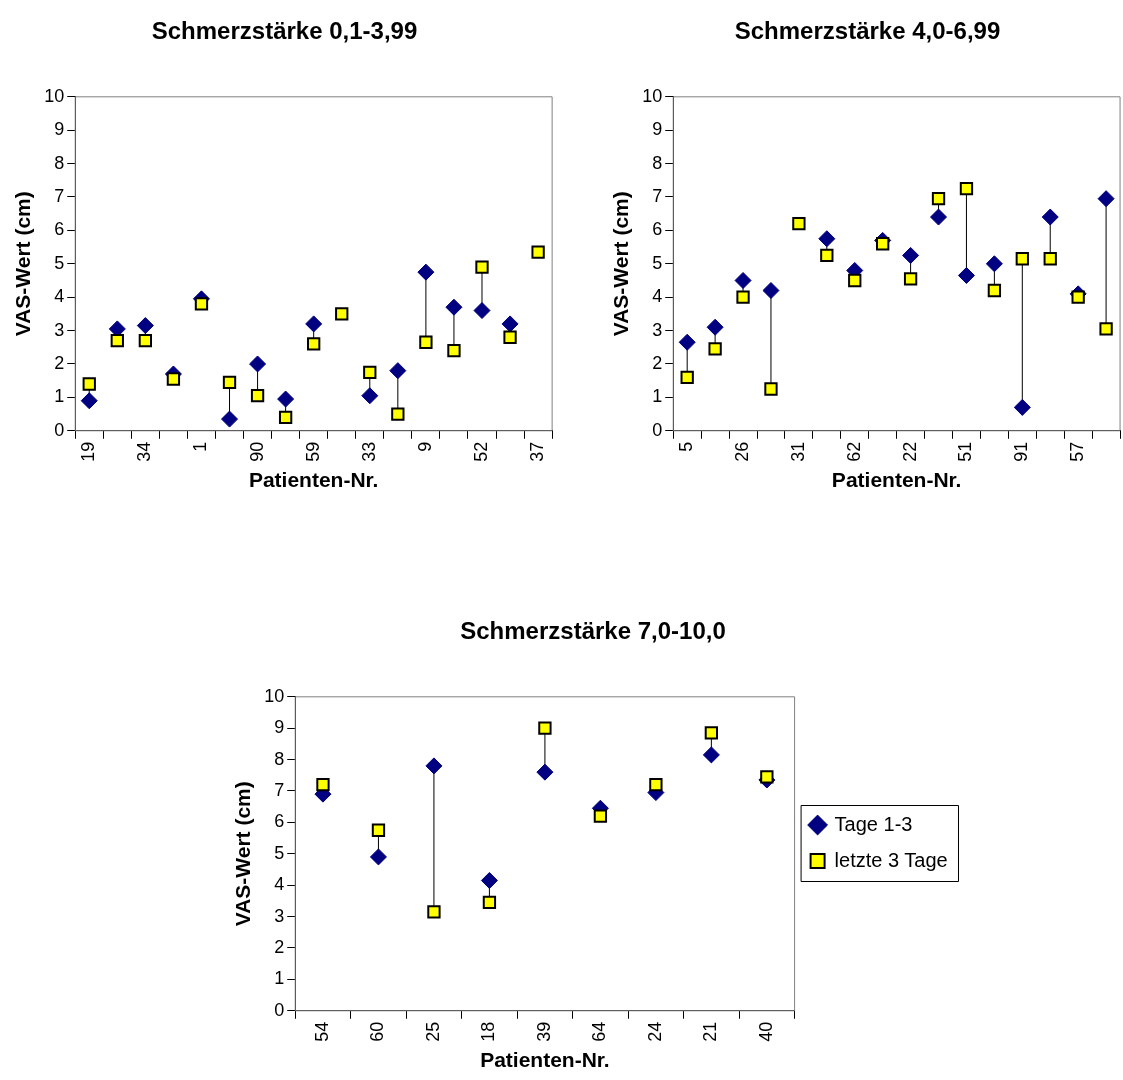 This screenshot has height=1080, width=1123. Describe the element at coordinates (965, 451) in the screenshot. I see `x-tick-label: 51` at that location.